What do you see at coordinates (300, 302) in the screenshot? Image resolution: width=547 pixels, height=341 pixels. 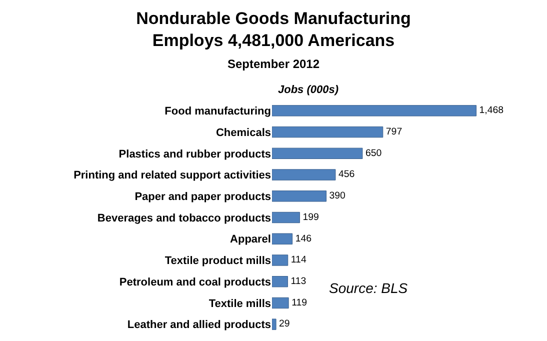 I see `data-label: 119` at bounding box center [300, 302].